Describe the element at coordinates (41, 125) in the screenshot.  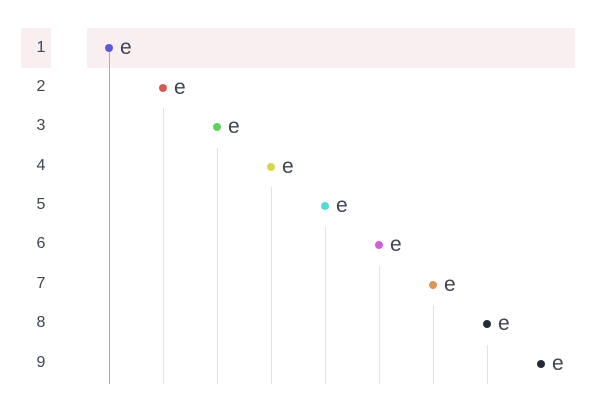
I see `line-number-3: 3` at that location.